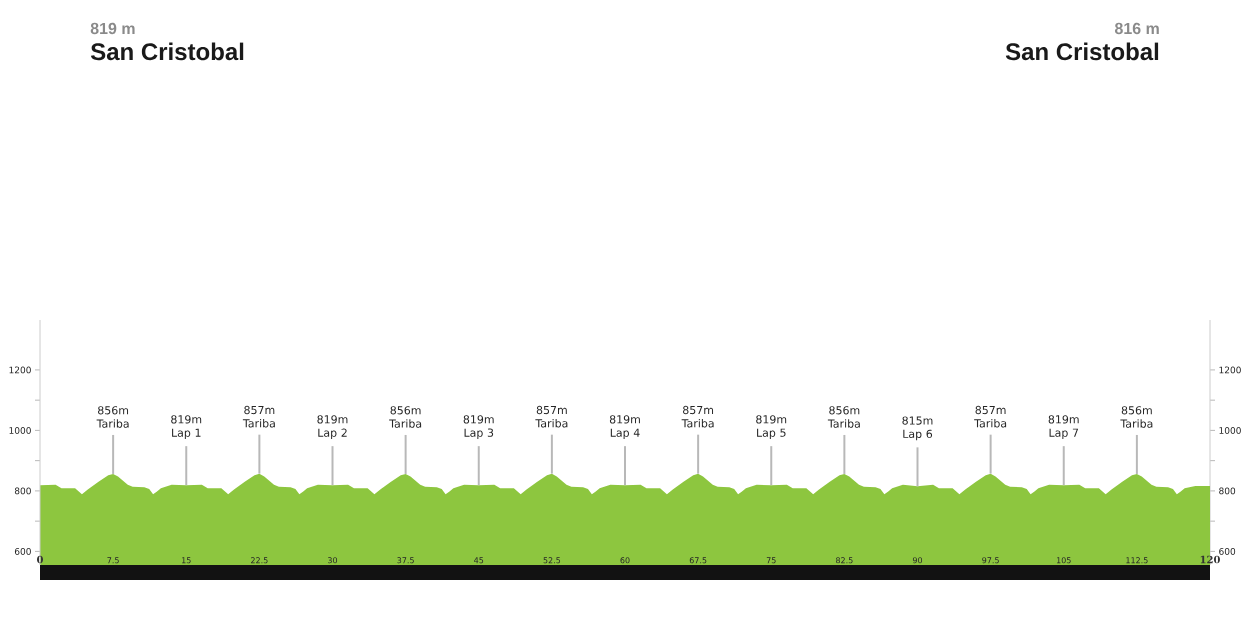  I want to click on x-tick-label: 90, so click(917, 560).